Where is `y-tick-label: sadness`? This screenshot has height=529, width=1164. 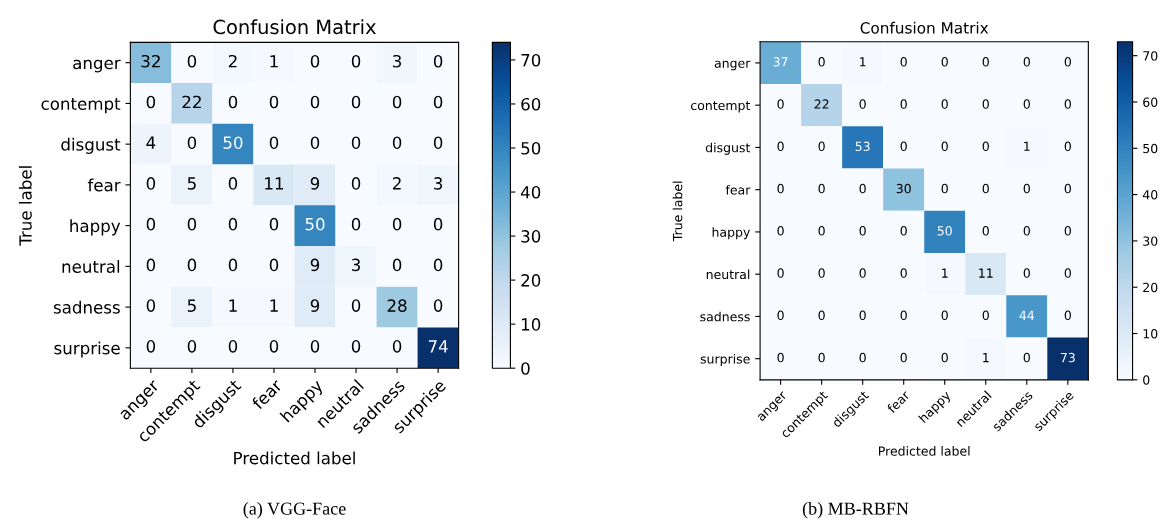
y-tick-label: sadness is located at coordinates (725, 316).